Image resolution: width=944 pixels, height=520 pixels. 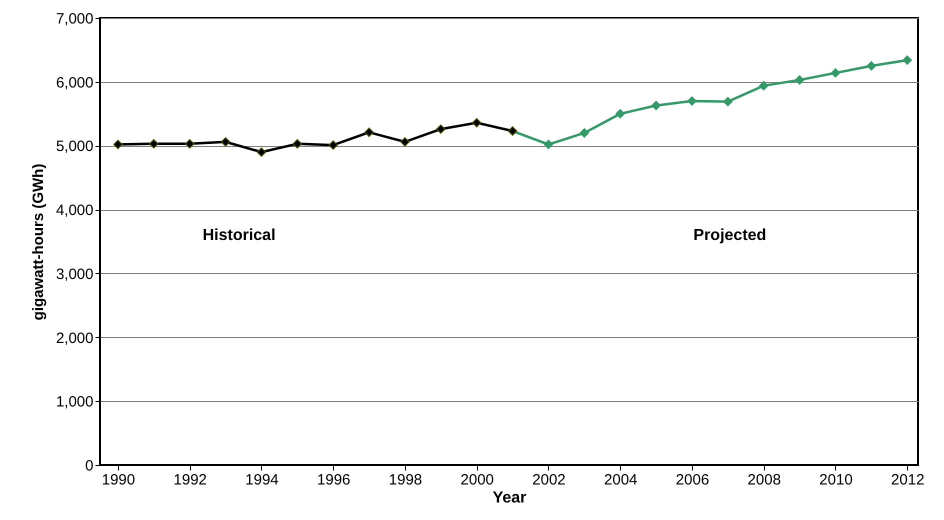 What do you see at coordinates (38, 242) in the screenshot?
I see `y-axis-title: gigawatt-hours (GWh)` at bounding box center [38, 242].